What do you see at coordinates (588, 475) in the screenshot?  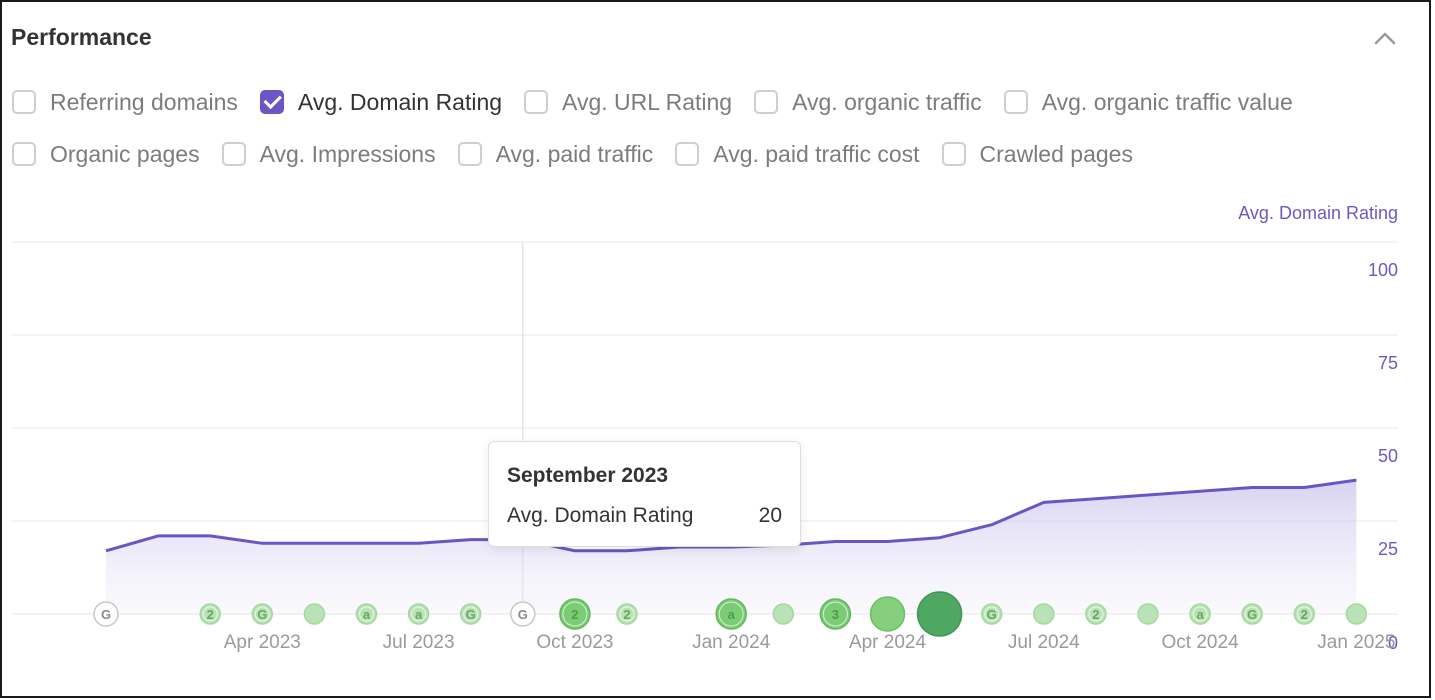 I see `tooltip-title: September 2023` at bounding box center [588, 475].